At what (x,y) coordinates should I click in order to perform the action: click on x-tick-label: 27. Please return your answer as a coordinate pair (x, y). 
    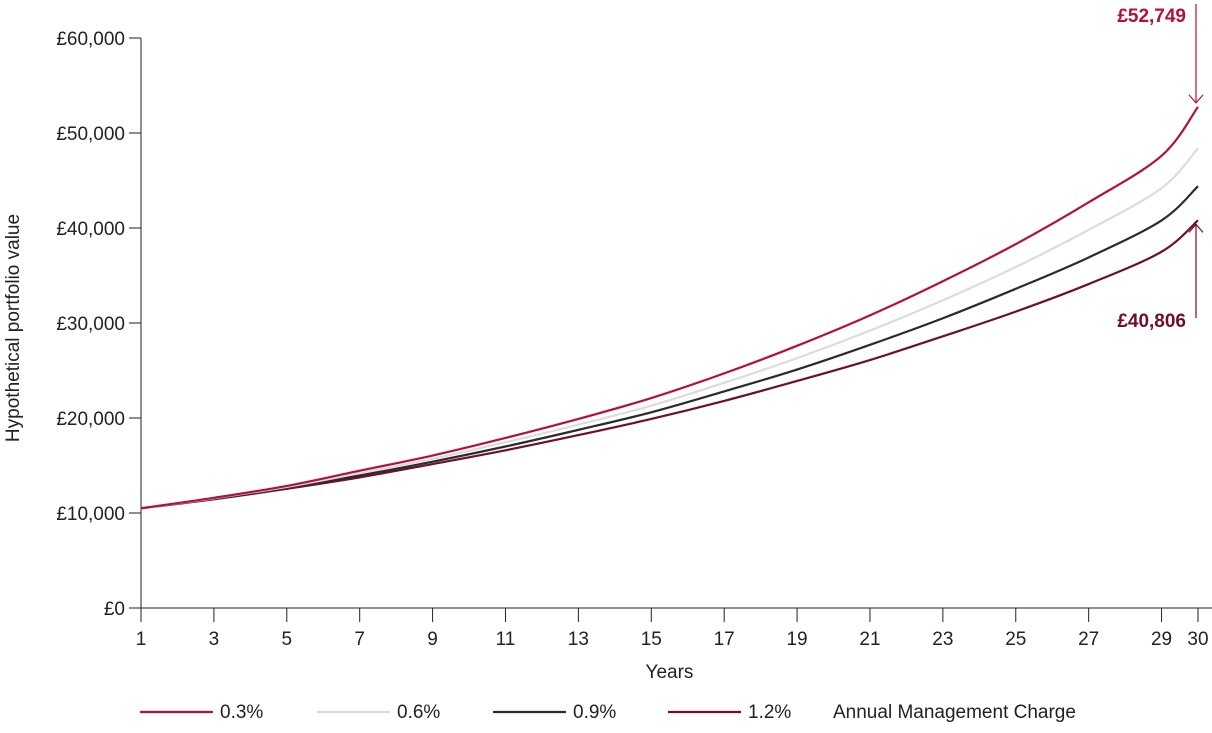
    Looking at the image, I should click on (1088, 639).